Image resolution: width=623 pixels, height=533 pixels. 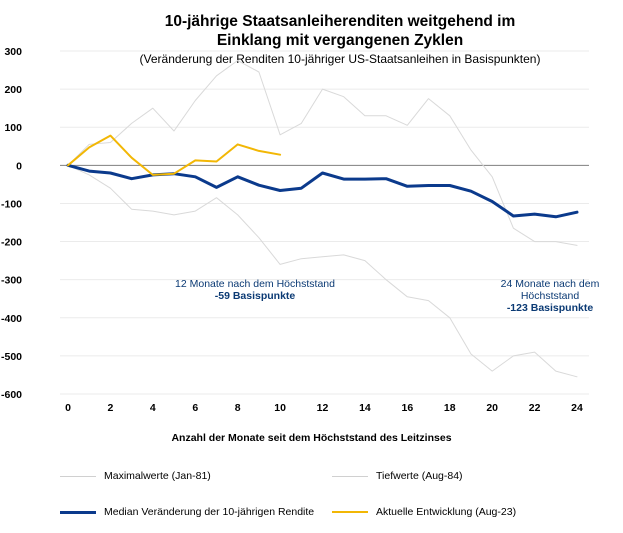 I want to click on y-tick-label: -600, so click(x=11, y=395).